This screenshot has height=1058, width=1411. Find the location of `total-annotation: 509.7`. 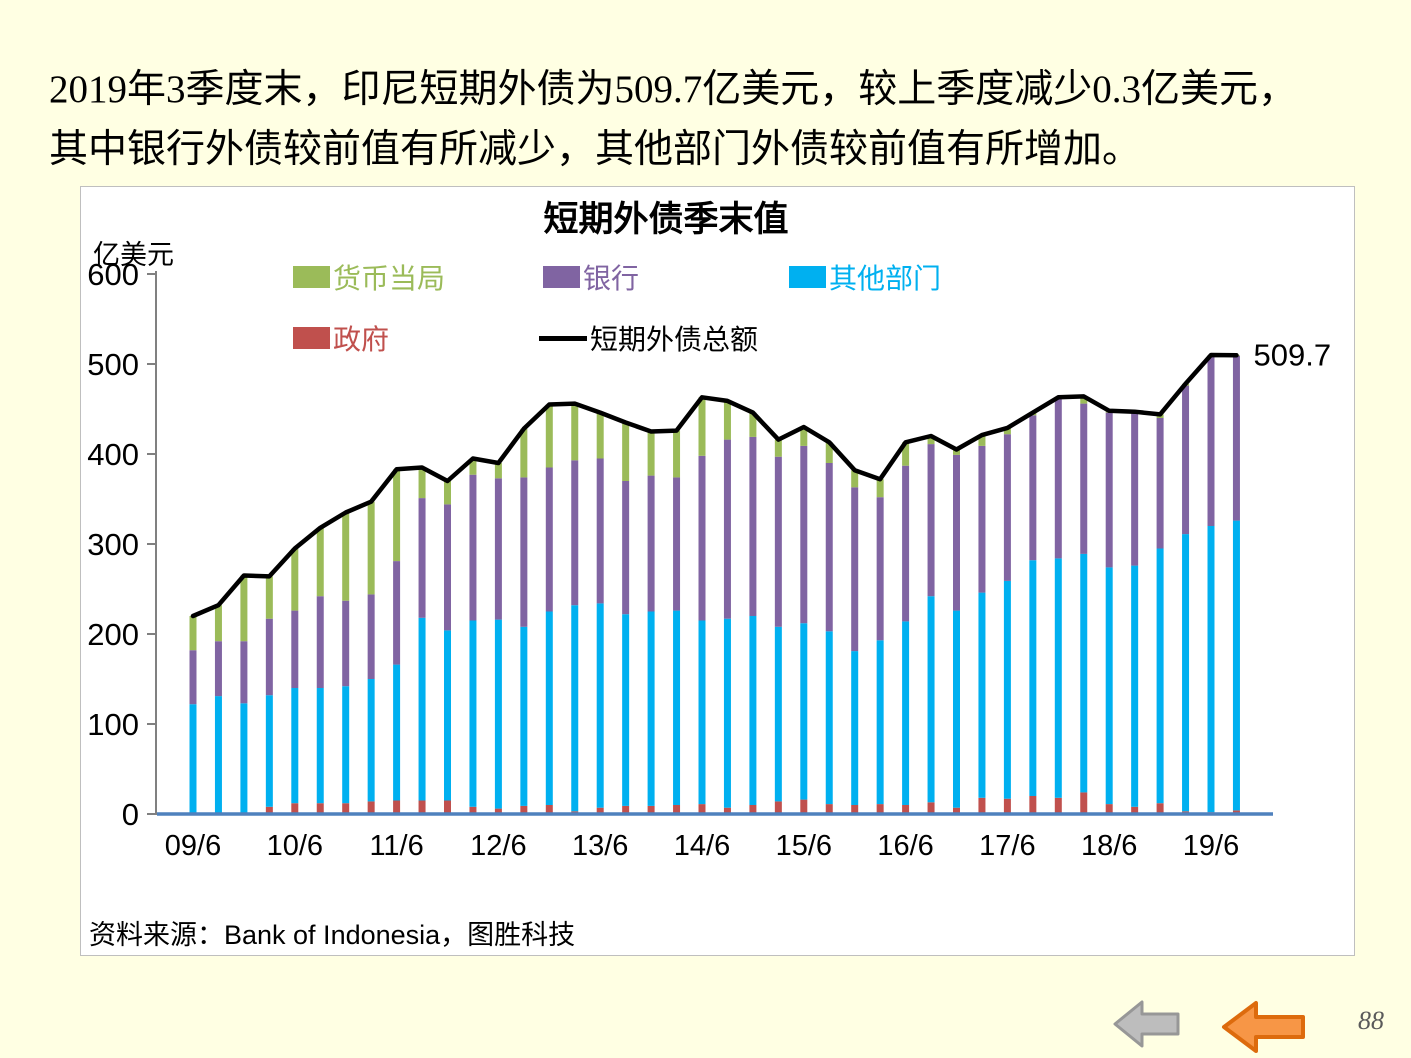

total-annotation: 509.7 is located at coordinates (1293, 354).